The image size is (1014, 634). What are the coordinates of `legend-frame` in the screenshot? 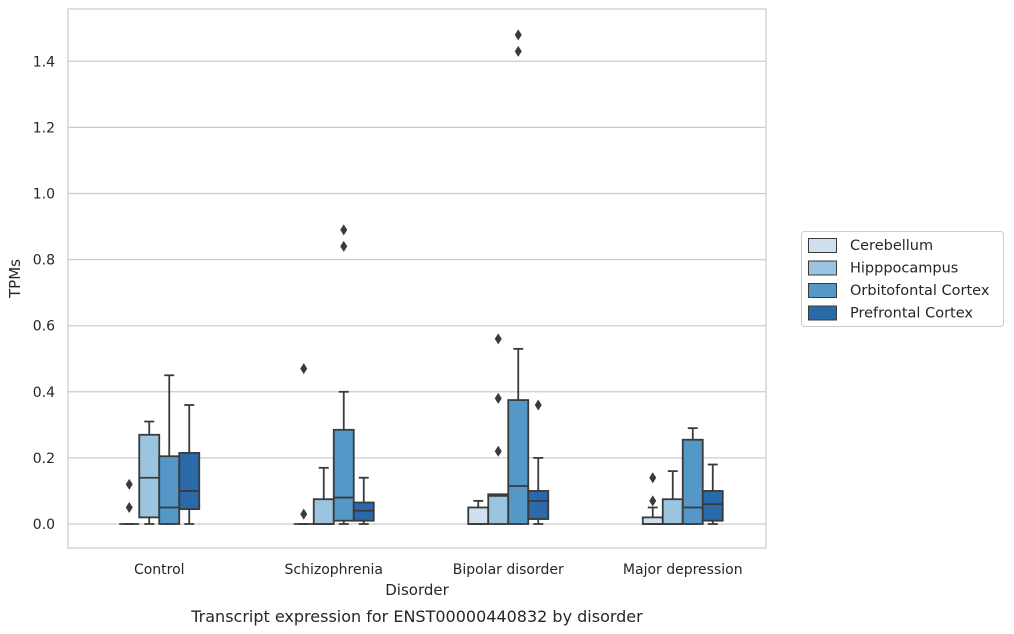 It's located at (902, 279).